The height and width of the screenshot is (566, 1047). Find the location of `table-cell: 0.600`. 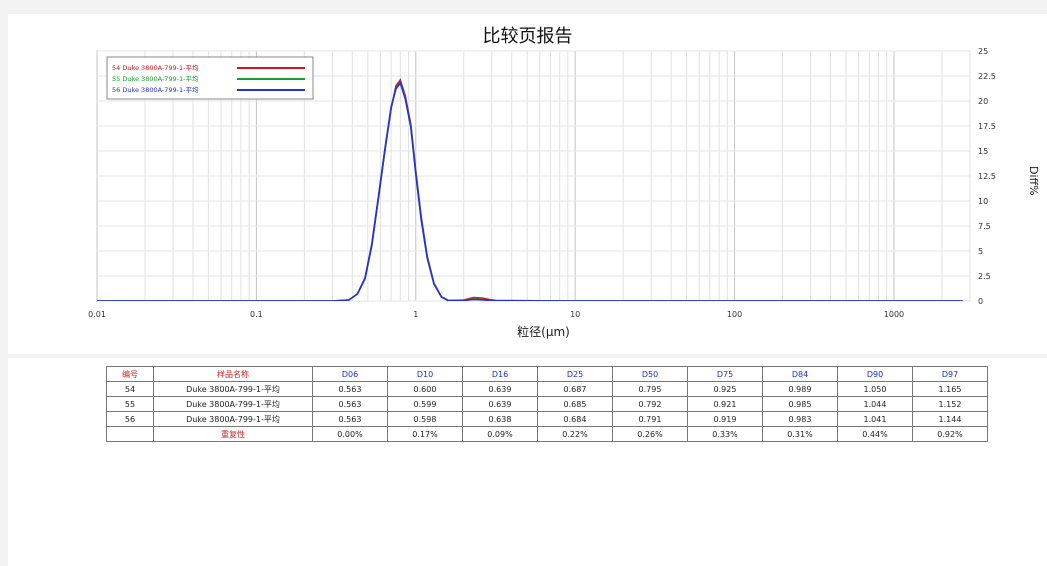

table-cell: 0.600 is located at coordinates (425, 389).